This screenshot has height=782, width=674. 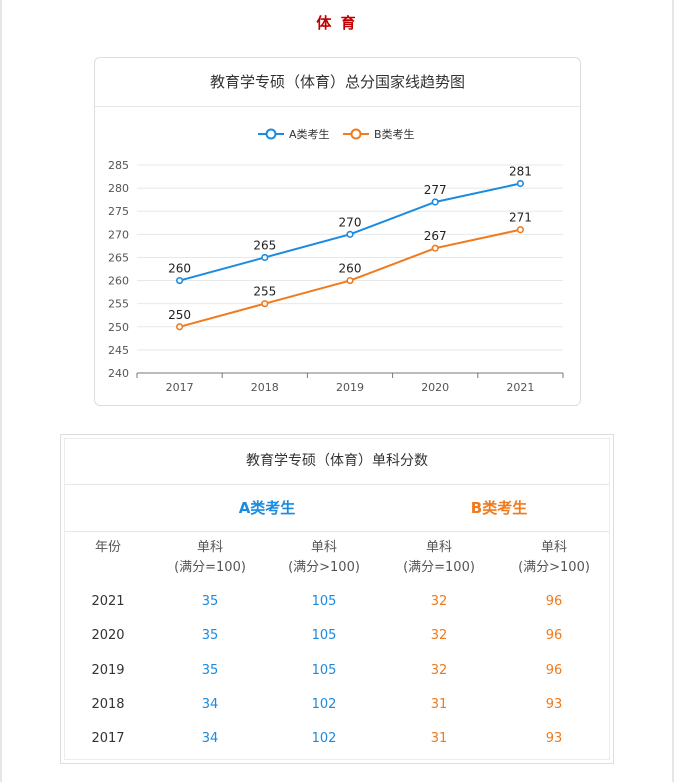 I want to click on x-tick-label: 2021, so click(x=520, y=387).